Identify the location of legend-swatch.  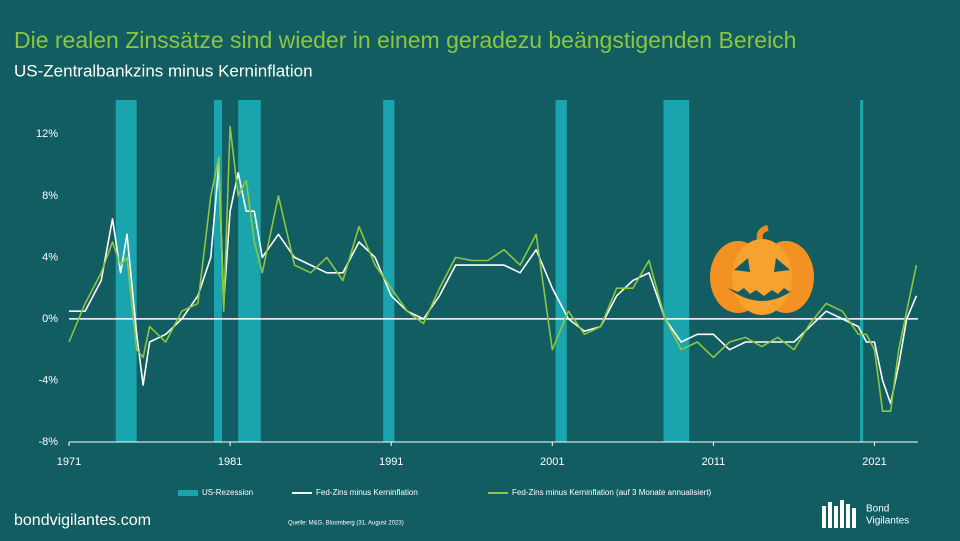
(188, 493).